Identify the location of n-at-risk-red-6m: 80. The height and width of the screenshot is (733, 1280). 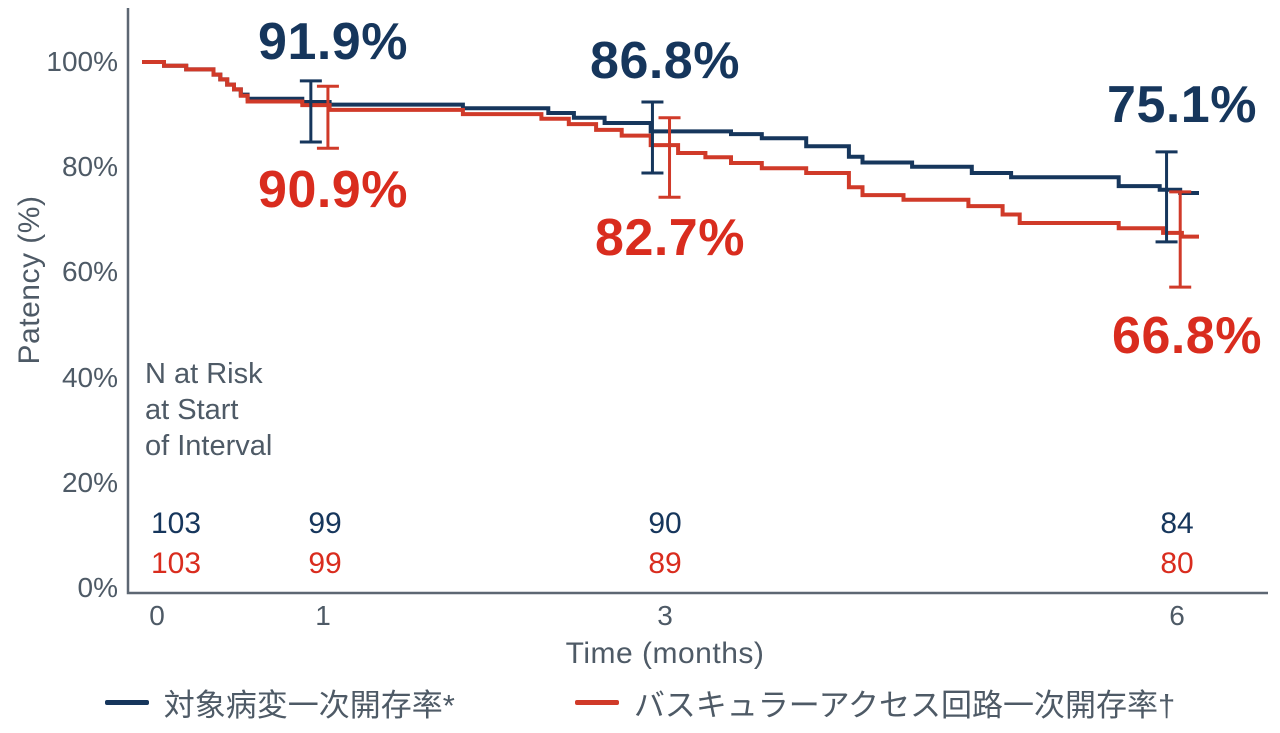
(1177, 563).